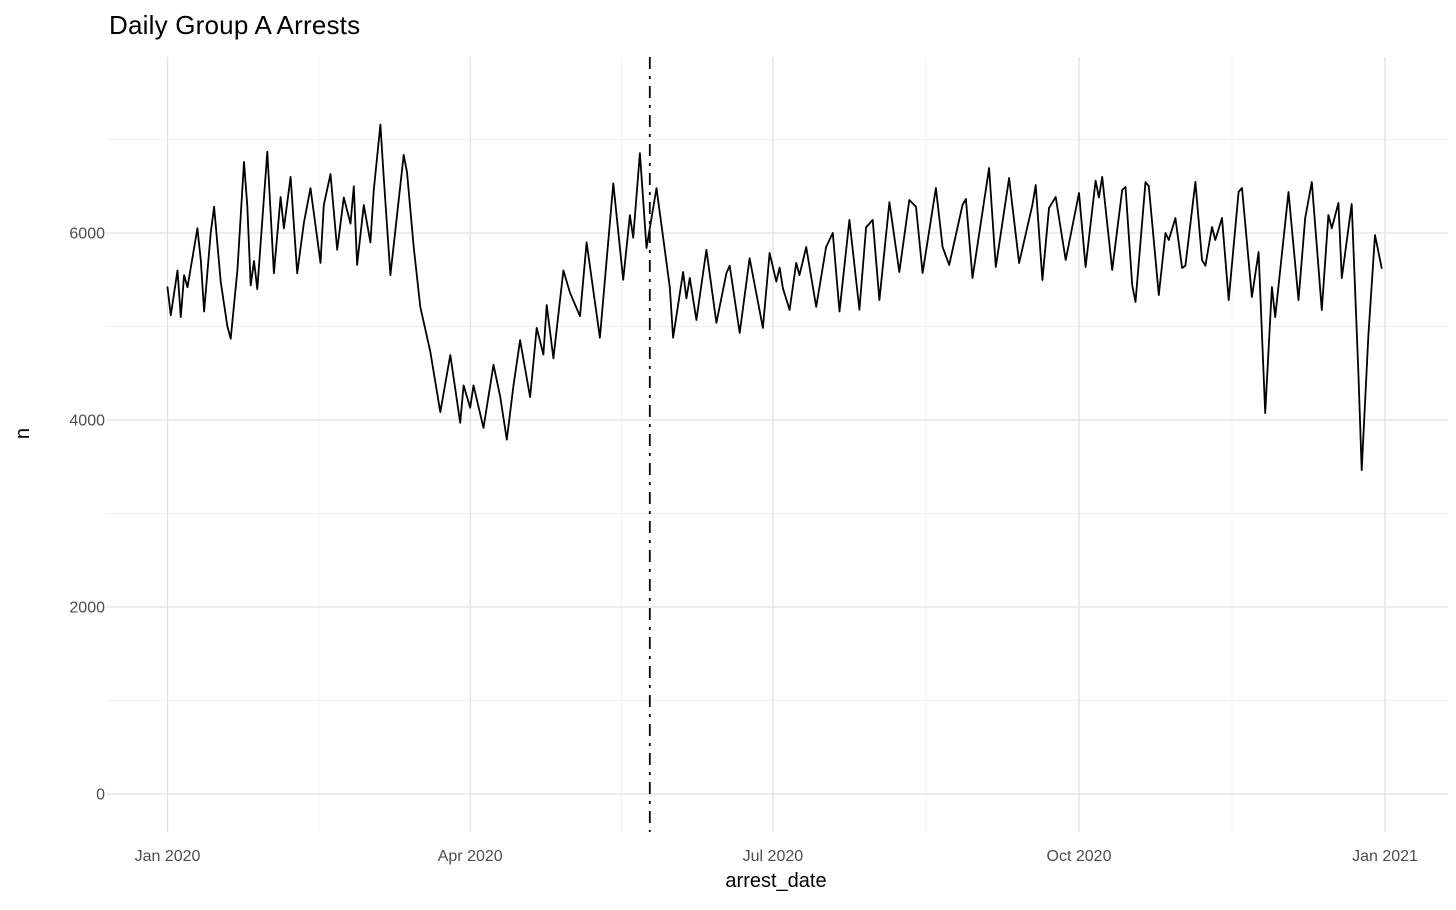  I want to click on y-axis-title: n, so click(23, 434).